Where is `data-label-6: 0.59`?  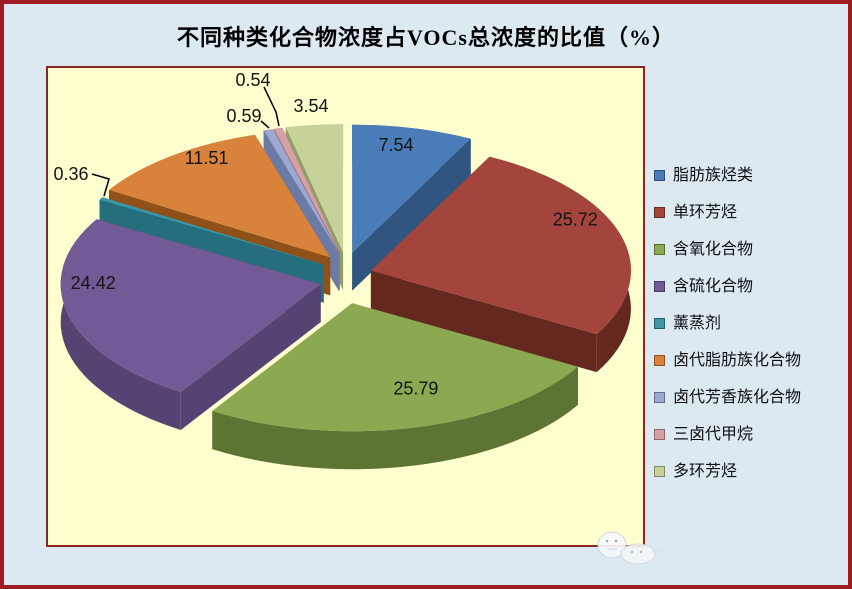 data-label-6: 0.59 is located at coordinates (243, 116).